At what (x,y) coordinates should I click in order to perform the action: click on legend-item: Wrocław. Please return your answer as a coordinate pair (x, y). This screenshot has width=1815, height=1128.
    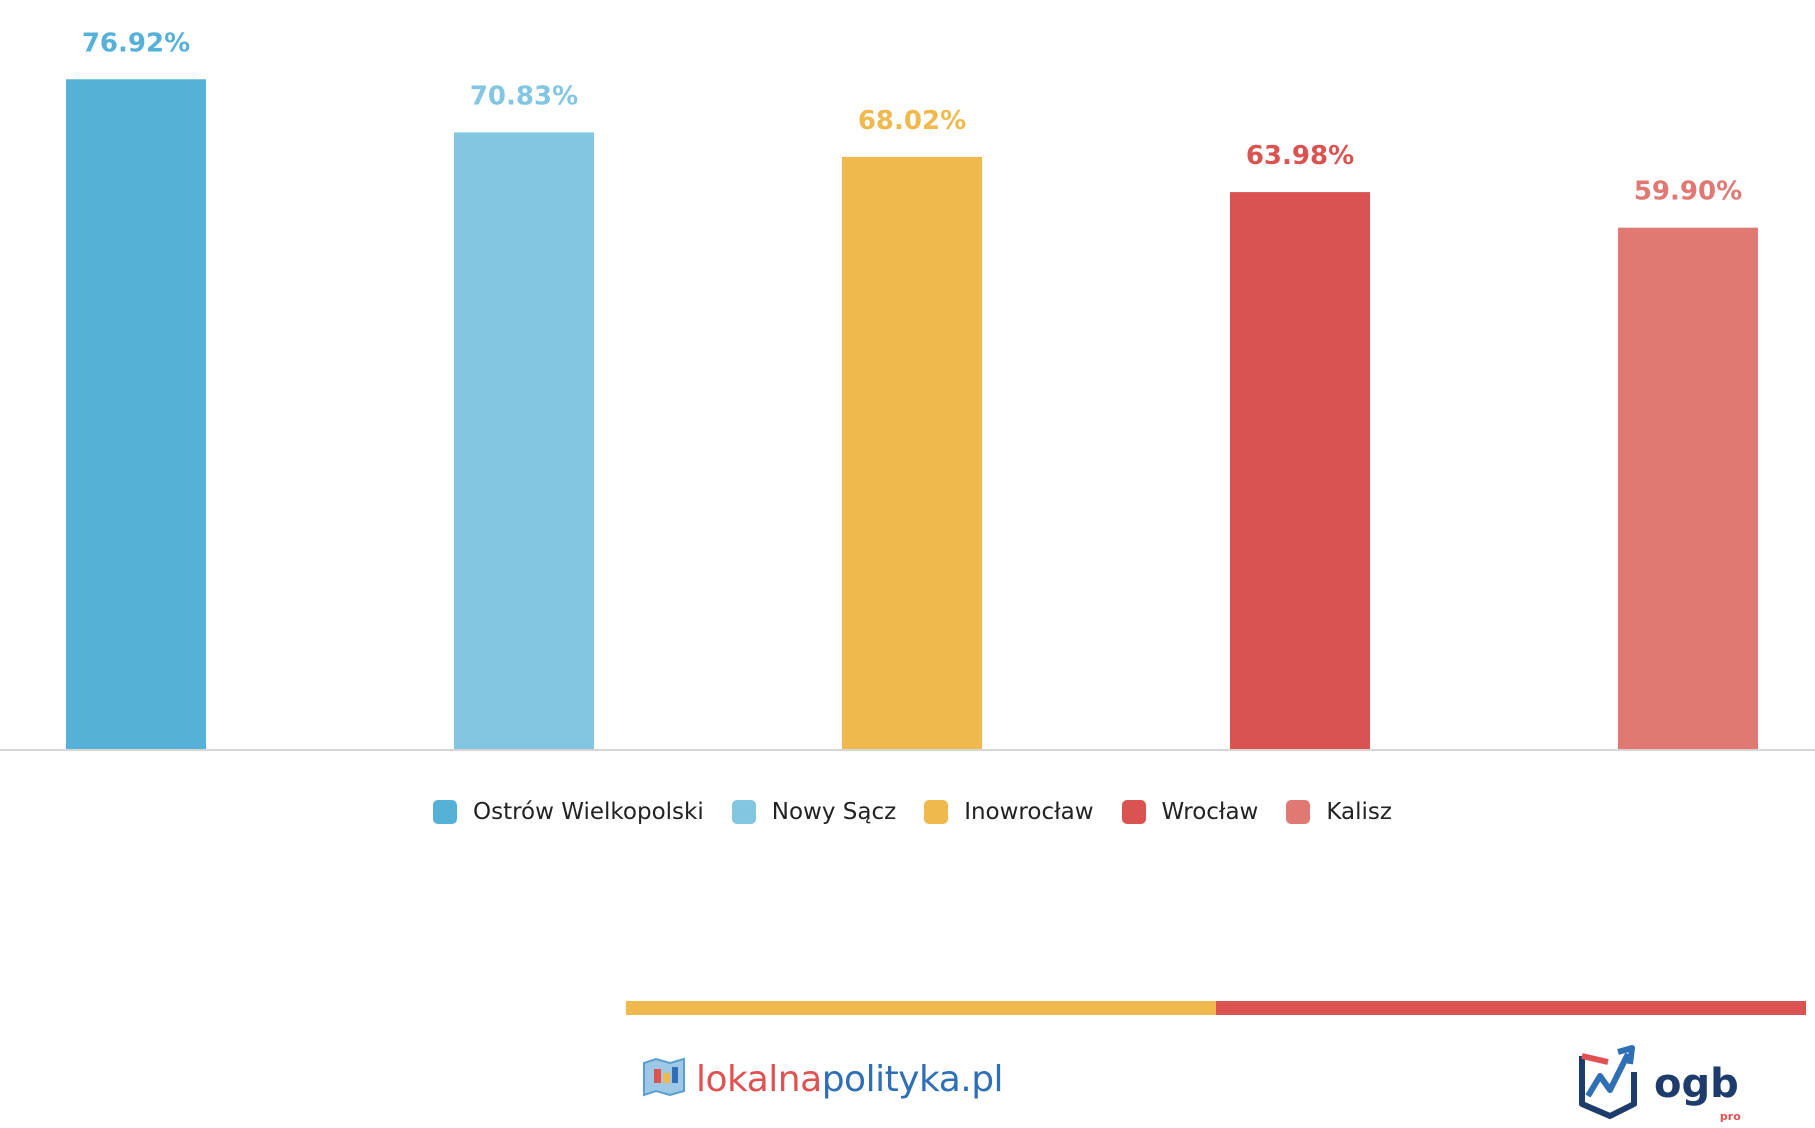
    Looking at the image, I should click on (1190, 812).